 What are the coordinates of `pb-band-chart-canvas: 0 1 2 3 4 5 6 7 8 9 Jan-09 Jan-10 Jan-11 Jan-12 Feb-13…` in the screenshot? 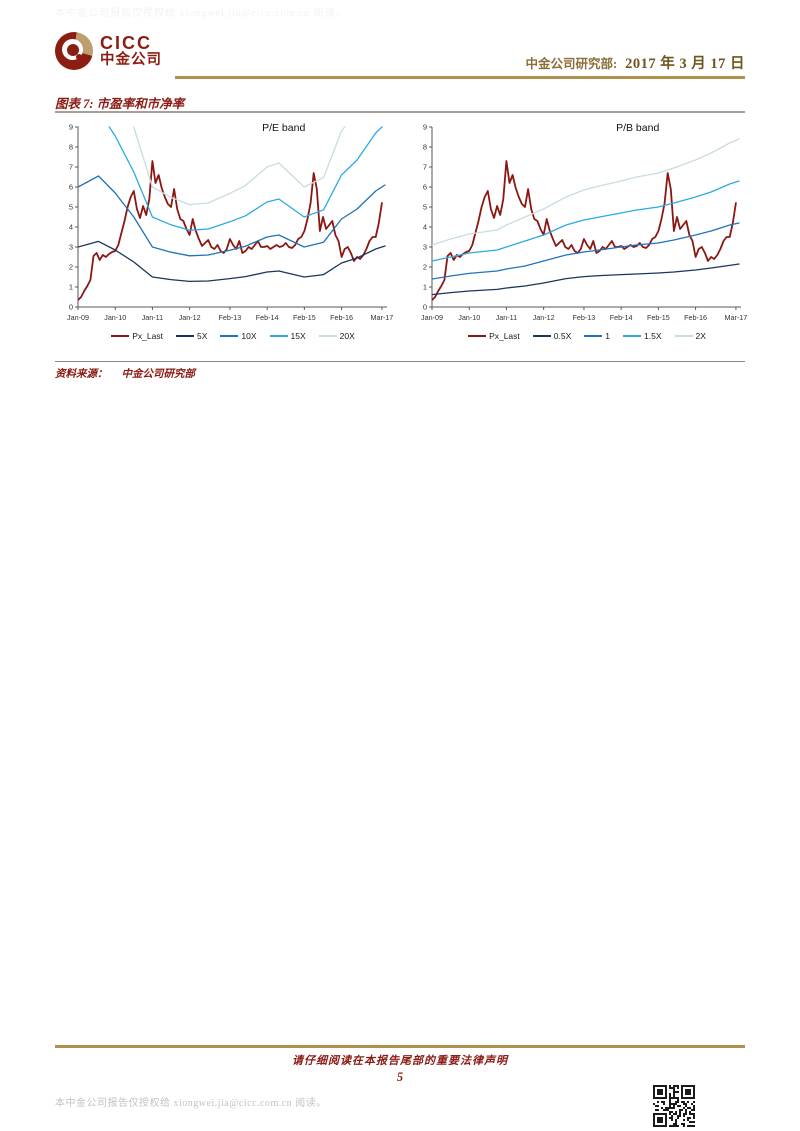 It's located at (584, 222).